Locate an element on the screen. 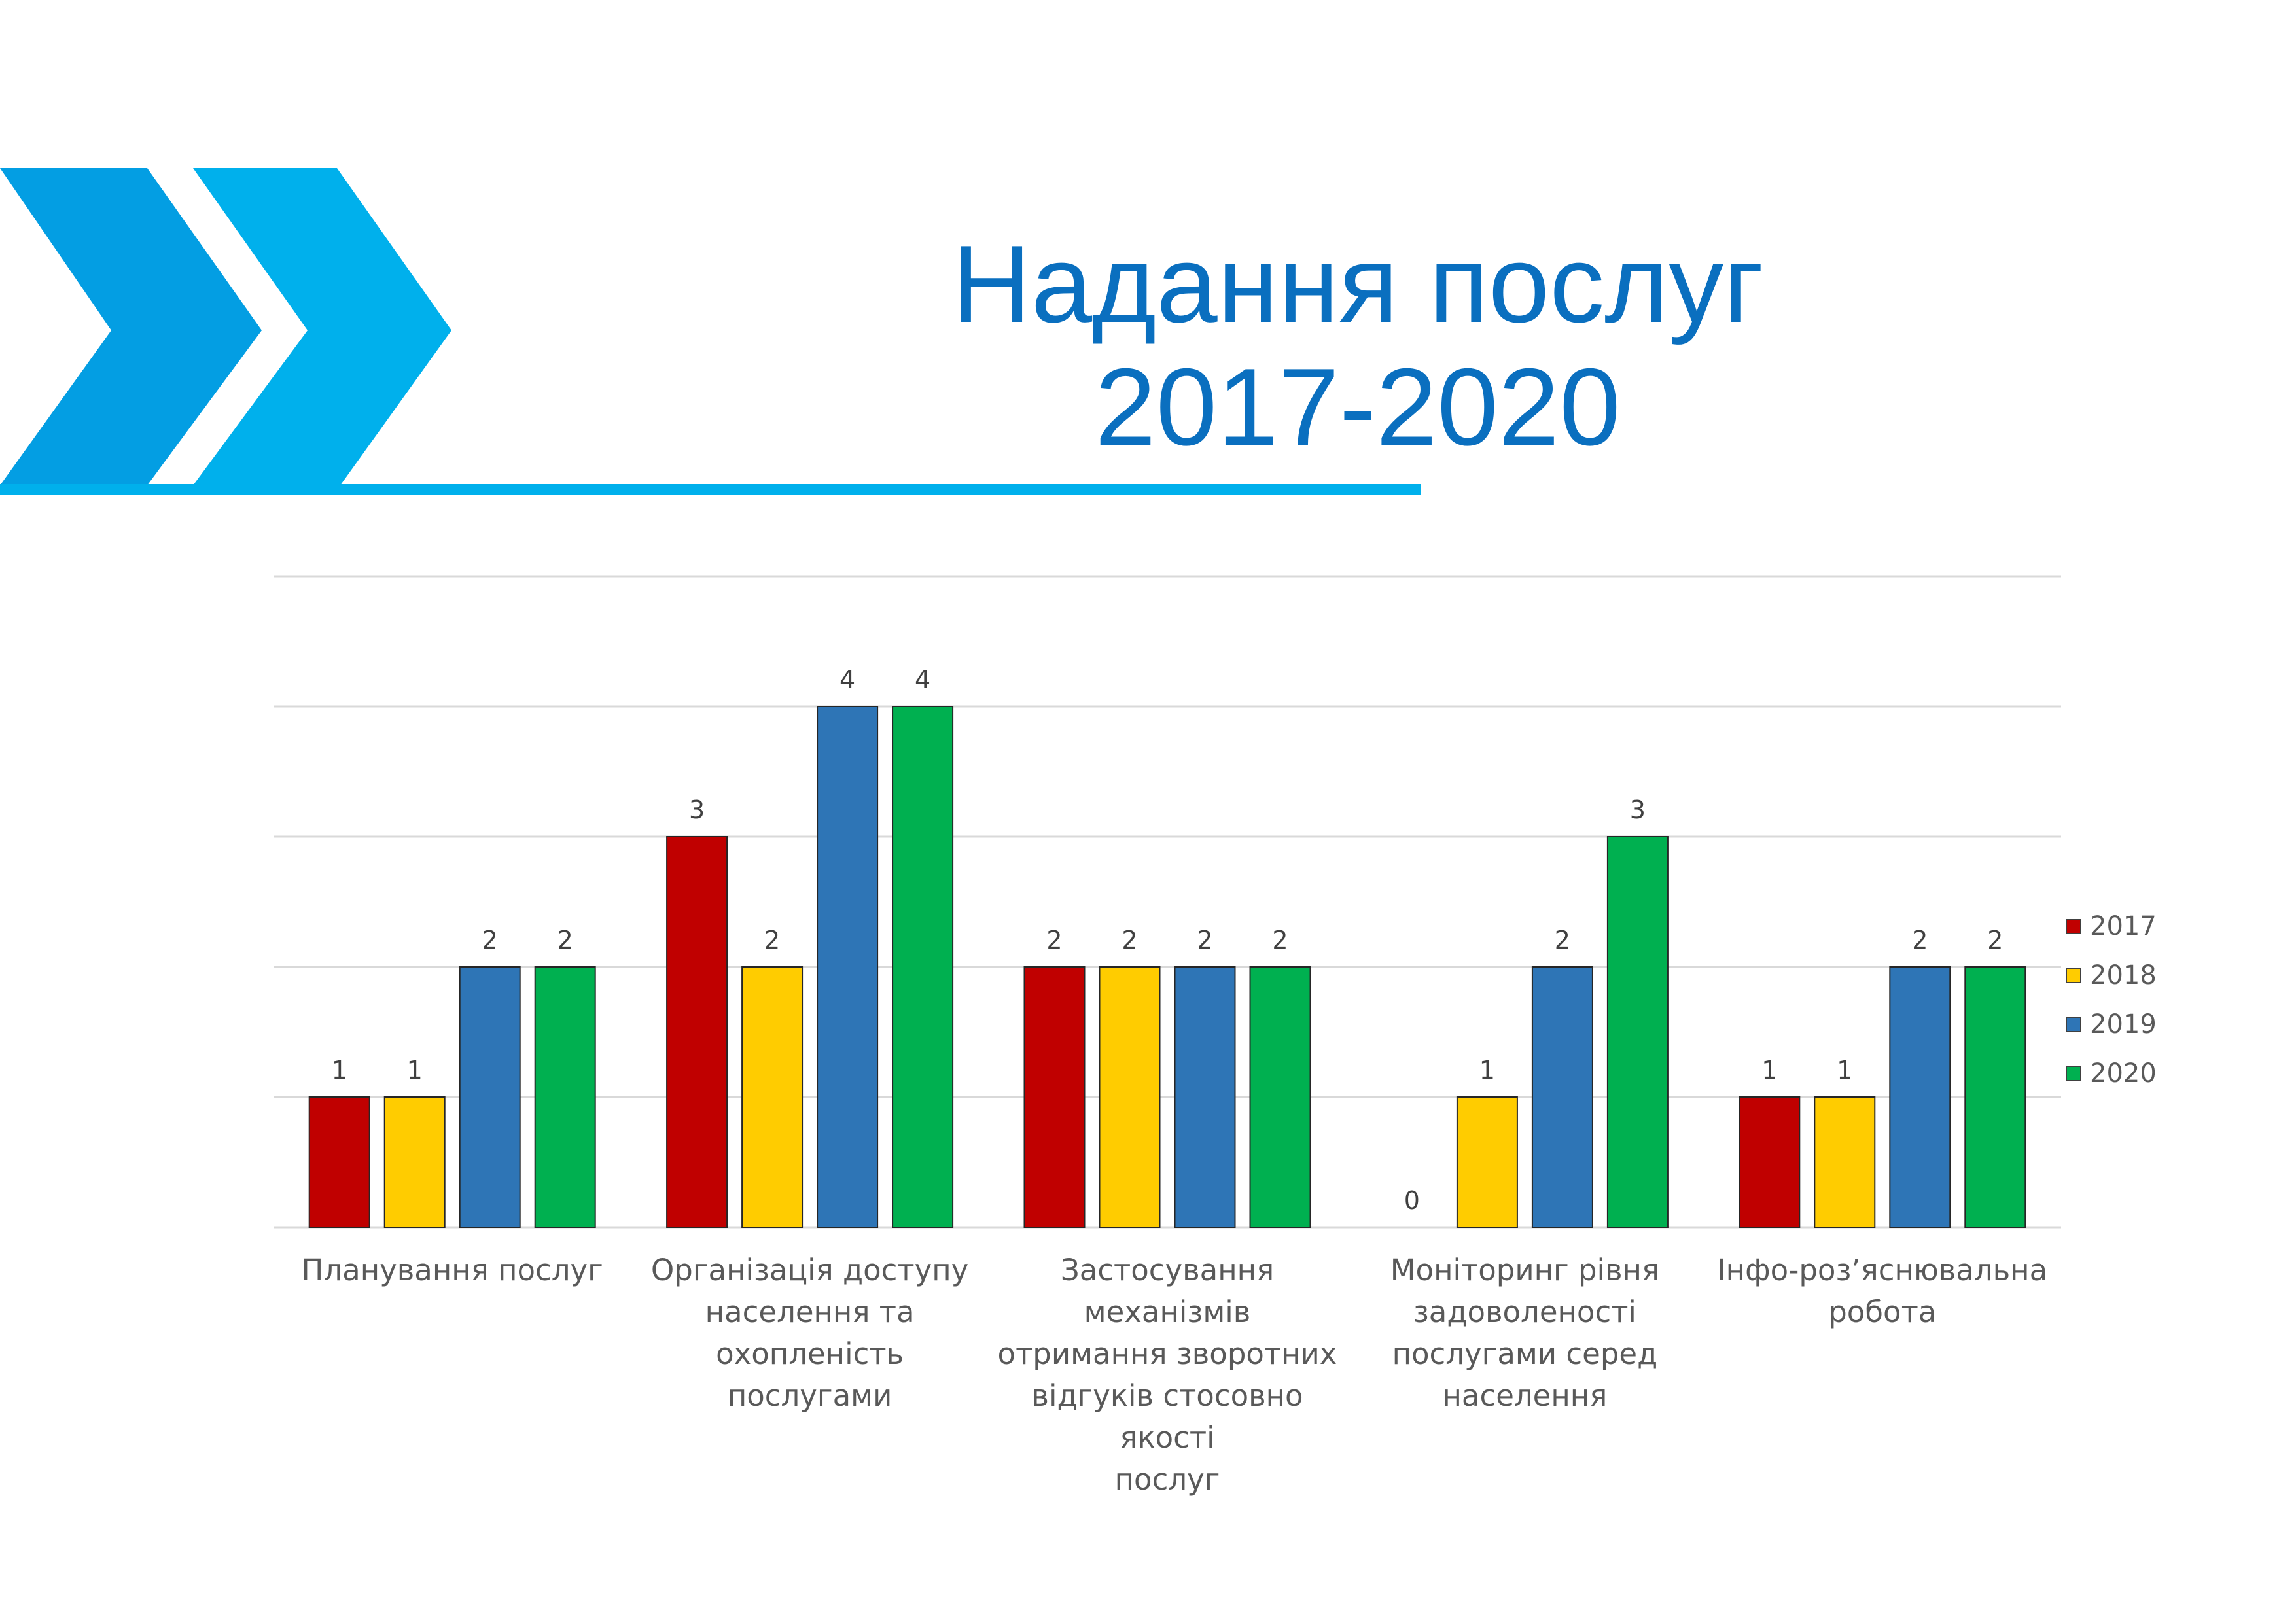 The height and width of the screenshot is (1623, 2296). category-label-line: охопленість послугами is located at coordinates (810, 1374).